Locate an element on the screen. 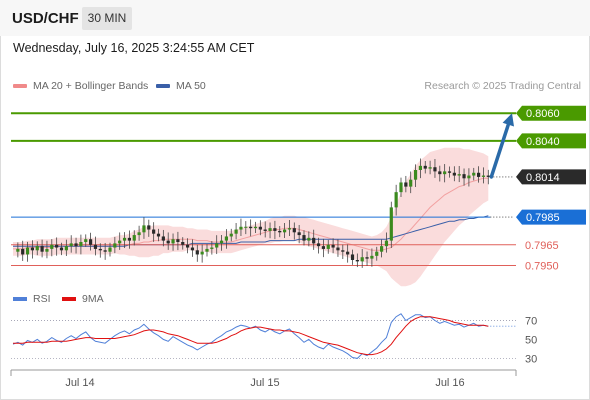 The image size is (590, 400). level-pivot-3: 0.7985 is located at coordinates (298, 217).